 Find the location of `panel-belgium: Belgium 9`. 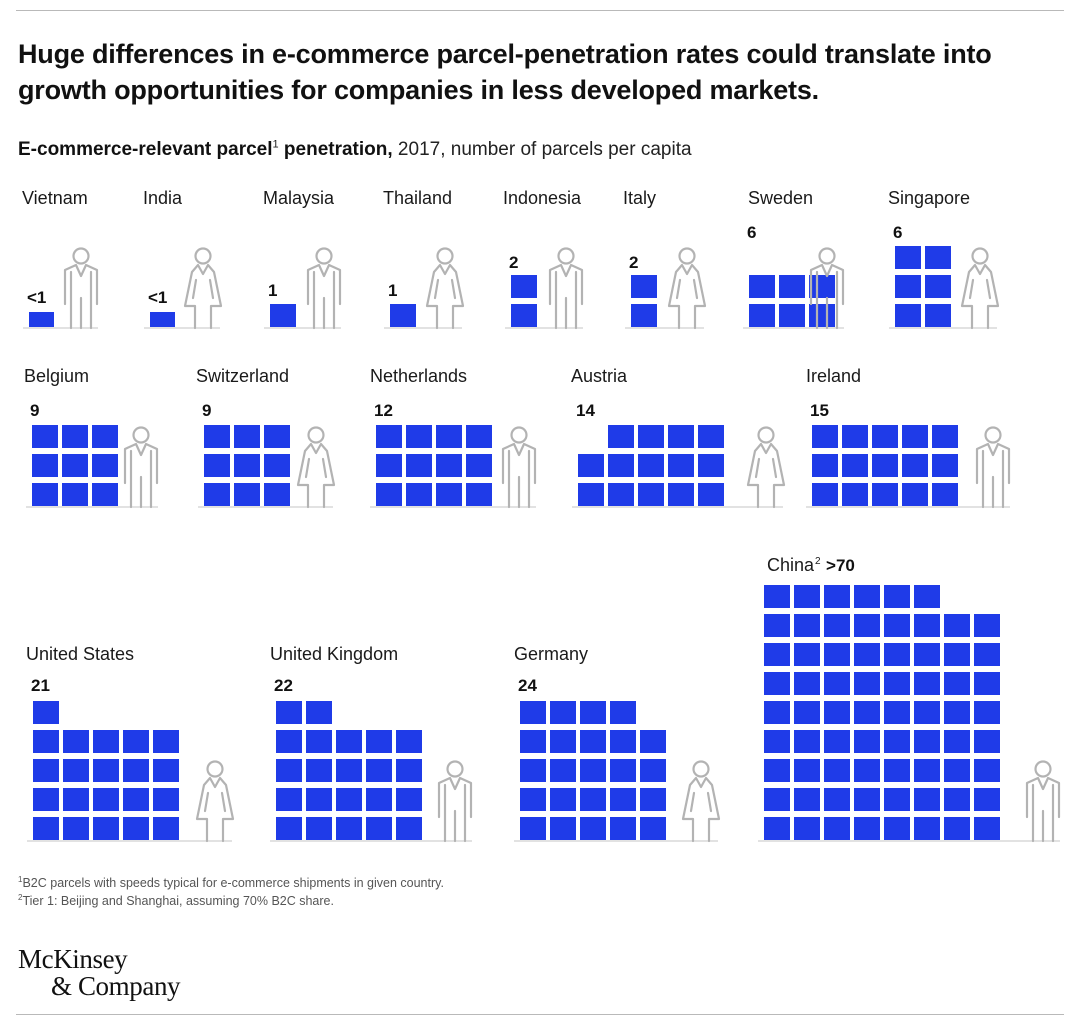

panel-belgium: Belgium 9 is located at coordinates (91, 437).